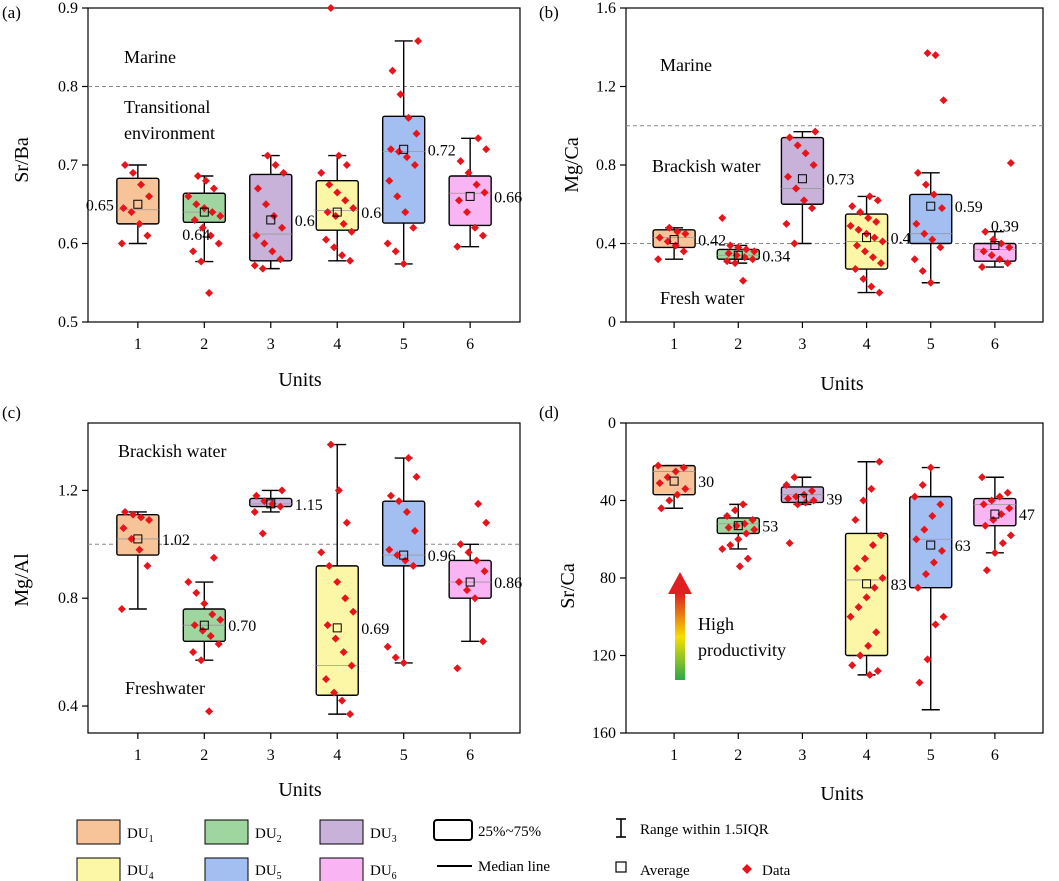 This screenshot has width=1059, height=881. What do you see at coordinates (612, 423) in the screenshot?
I see `y-tick-label-0: 0` at bounding box center [612, 423].